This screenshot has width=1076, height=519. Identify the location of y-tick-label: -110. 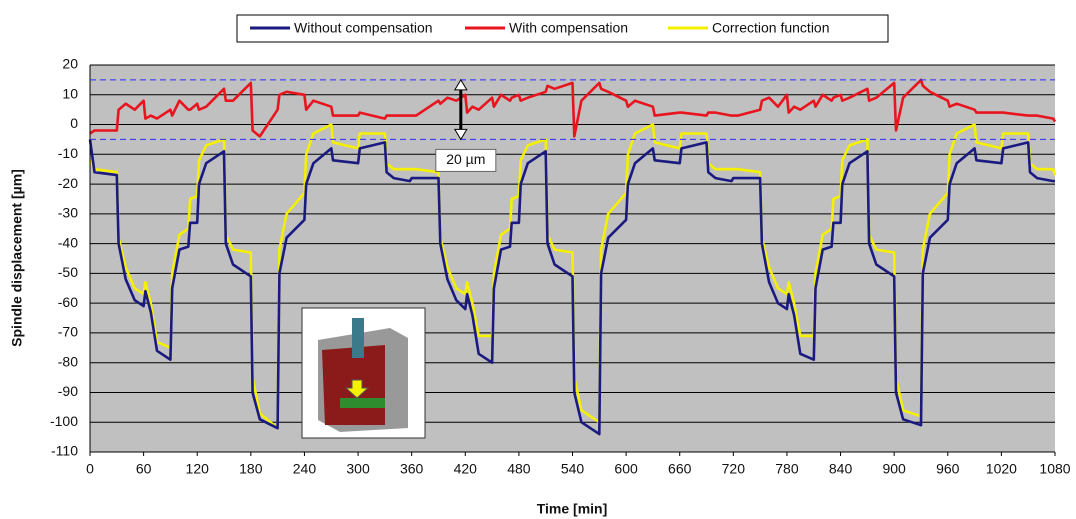
(64, 451).